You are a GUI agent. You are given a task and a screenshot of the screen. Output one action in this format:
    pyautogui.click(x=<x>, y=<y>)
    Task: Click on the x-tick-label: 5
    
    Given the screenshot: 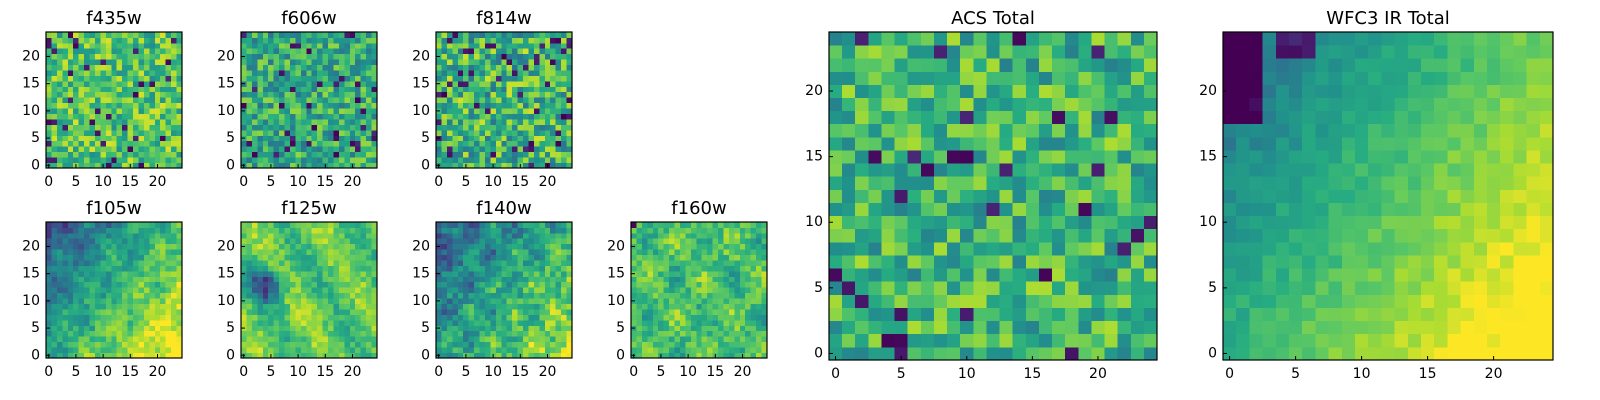 What is the action you would take?
    pyautogui.click(x=75, y=182)
    